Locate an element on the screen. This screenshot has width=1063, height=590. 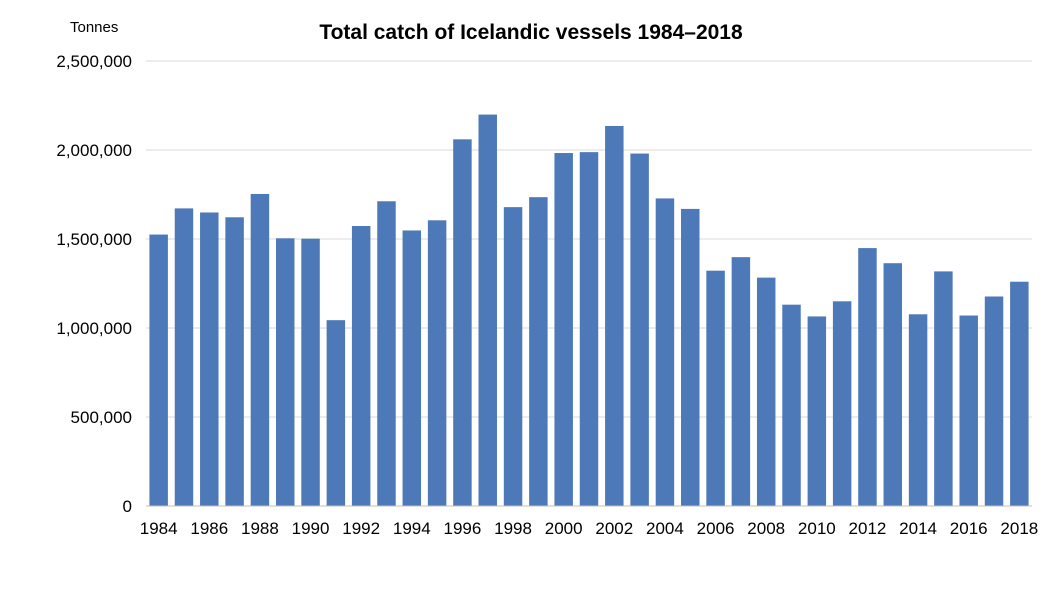
x-tick-label: 1992 is located at coordinates (361, 528).